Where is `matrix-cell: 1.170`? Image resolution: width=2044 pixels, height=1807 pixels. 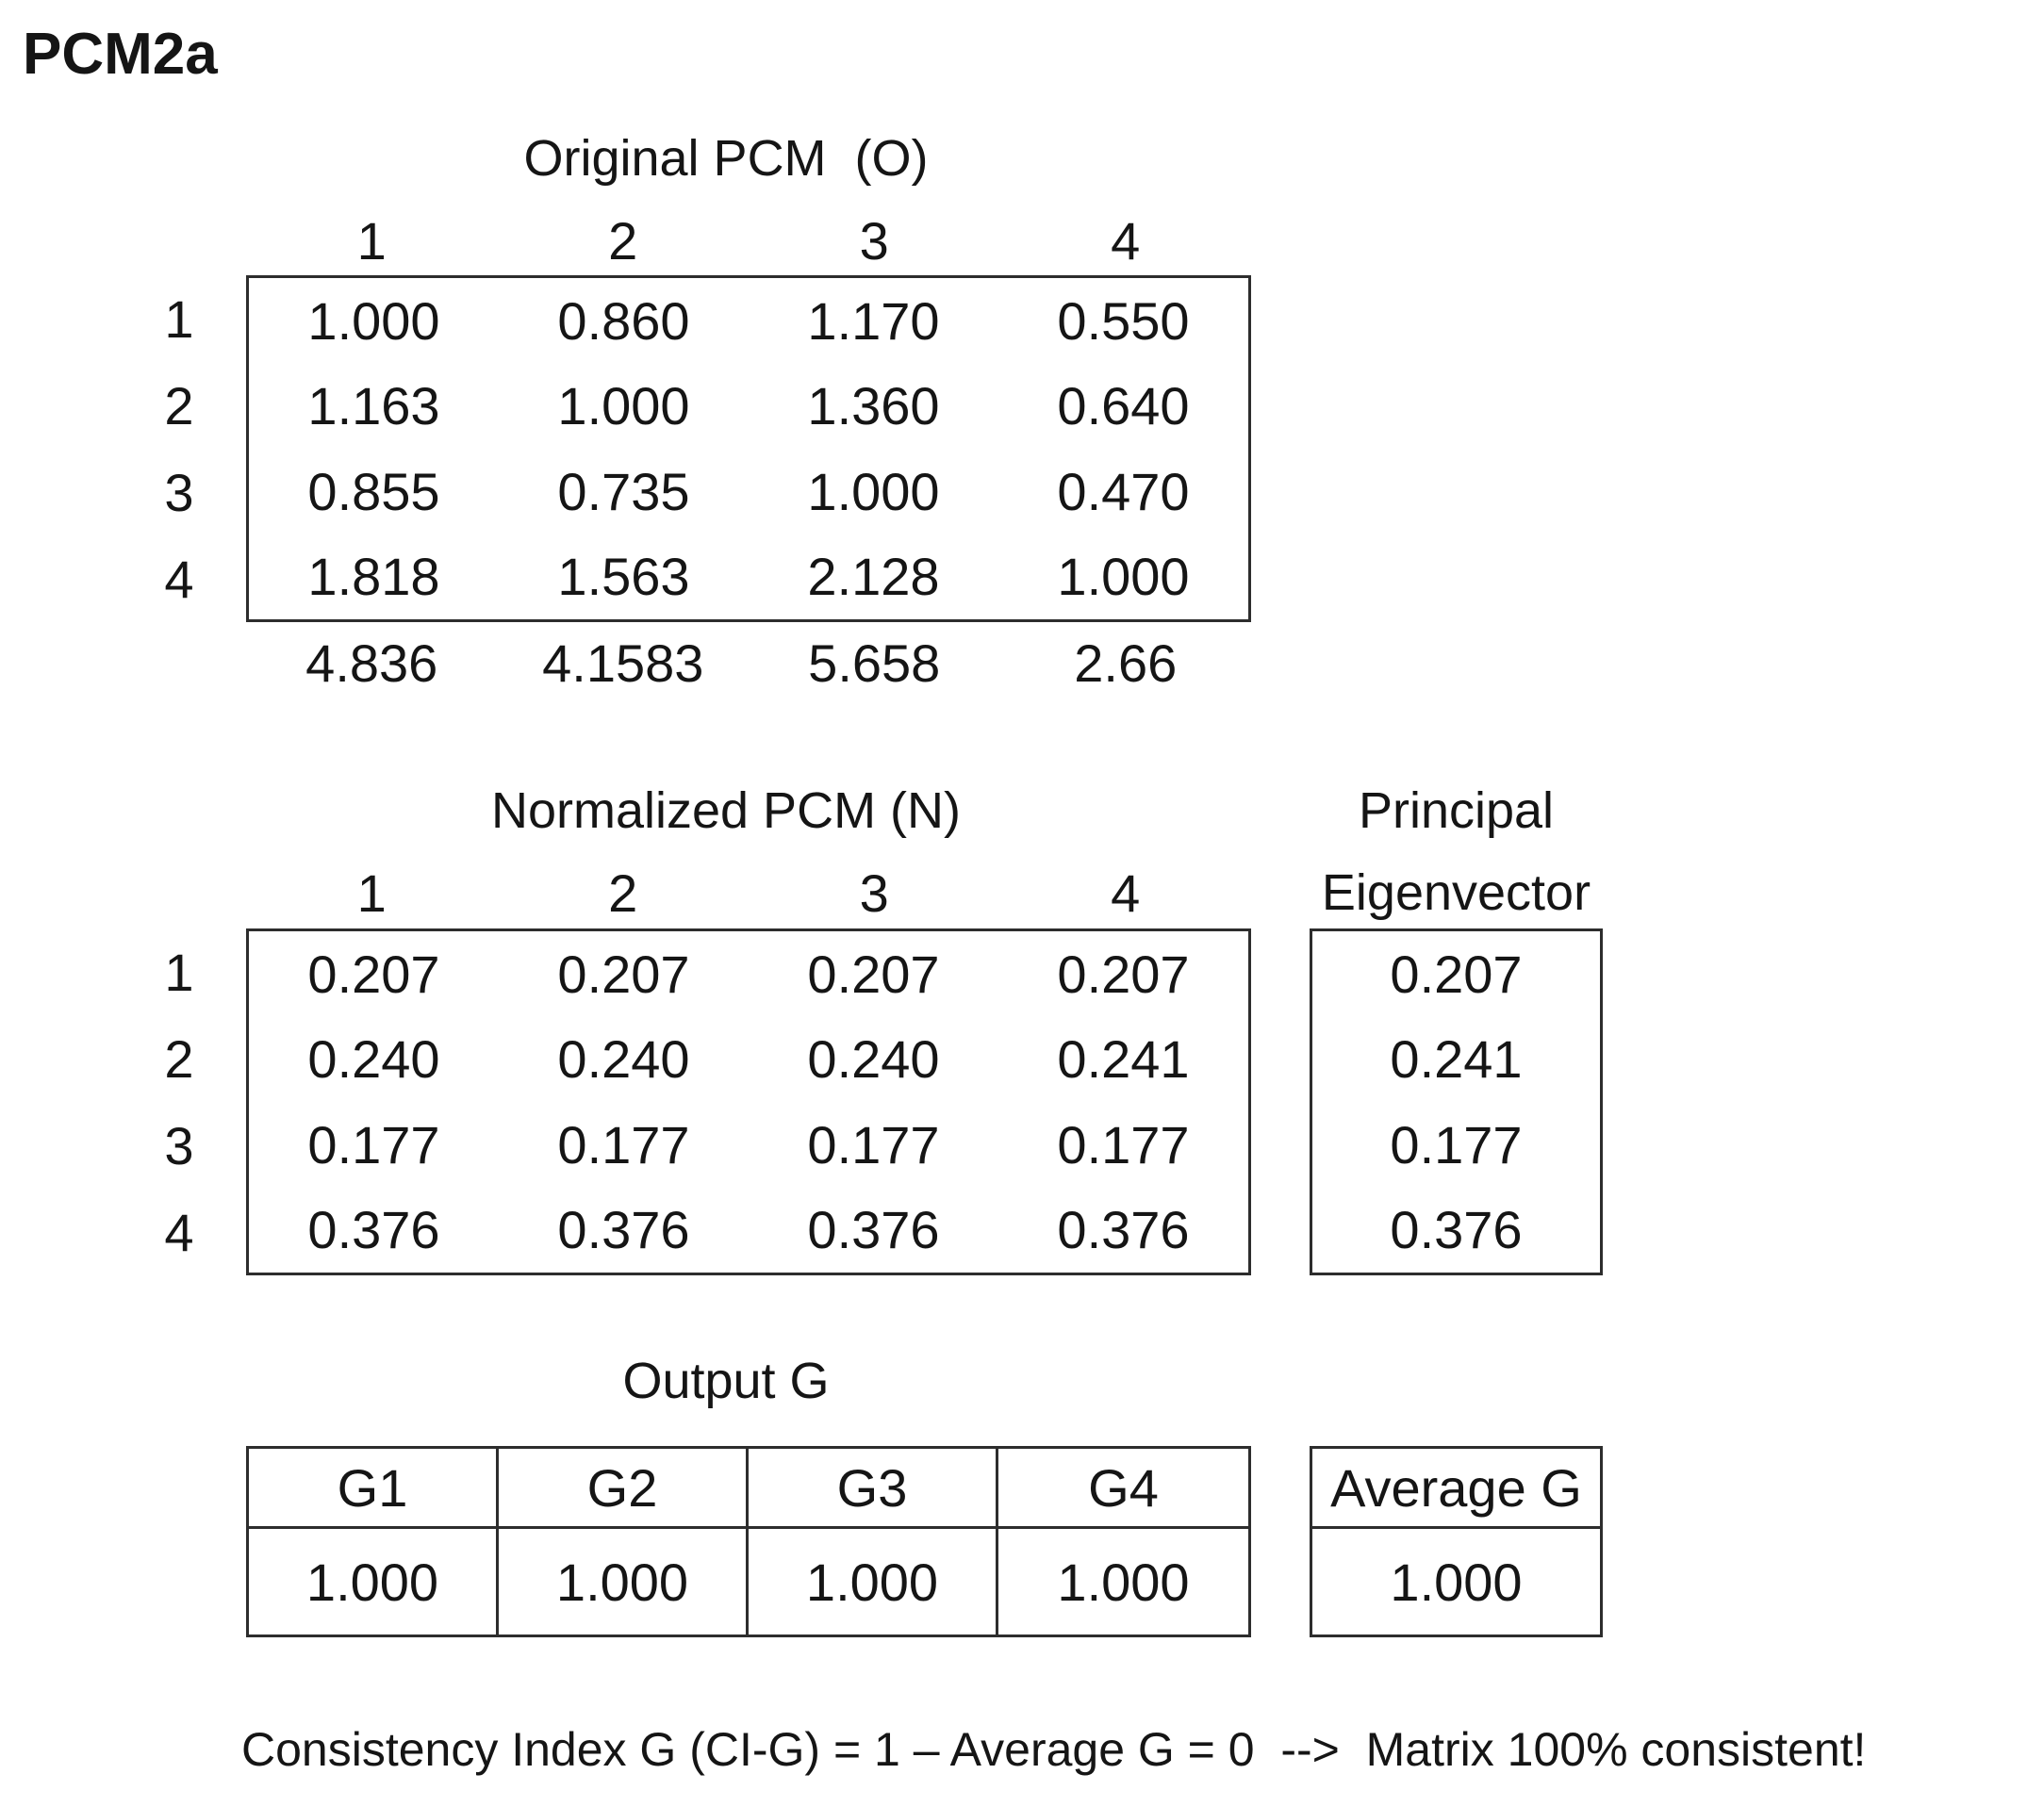 matrix-cell: 1.170 is located at coordinates (873, 320).